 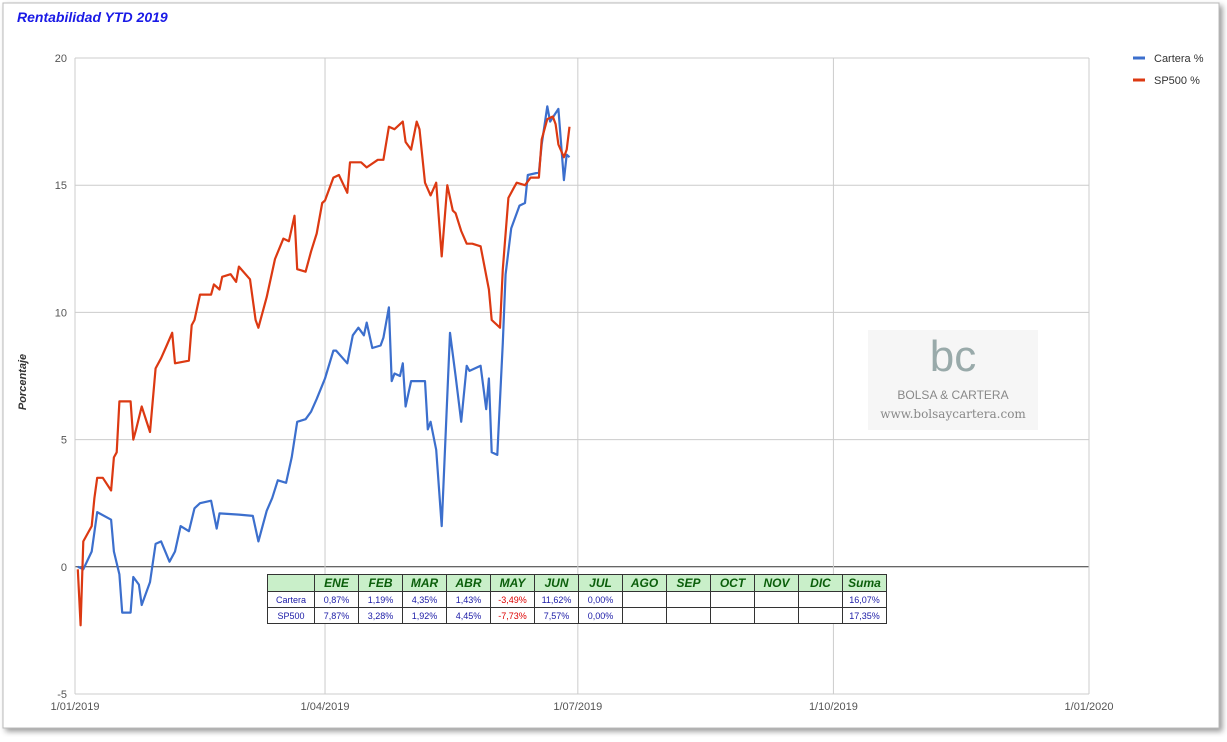 I want to click on table-cell: SP500, so click(x=291, y=615).